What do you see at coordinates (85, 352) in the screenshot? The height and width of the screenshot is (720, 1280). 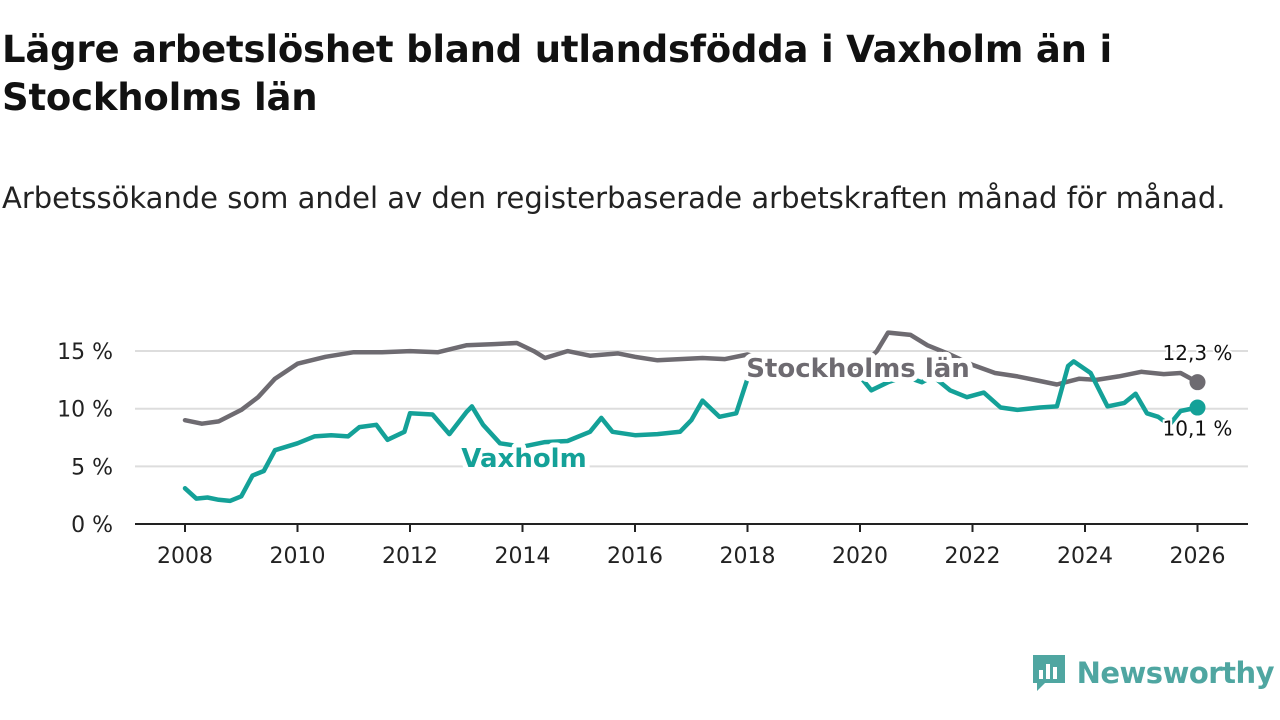 I see `y-tick-label: 15 %` at bounding box center [85, 352].